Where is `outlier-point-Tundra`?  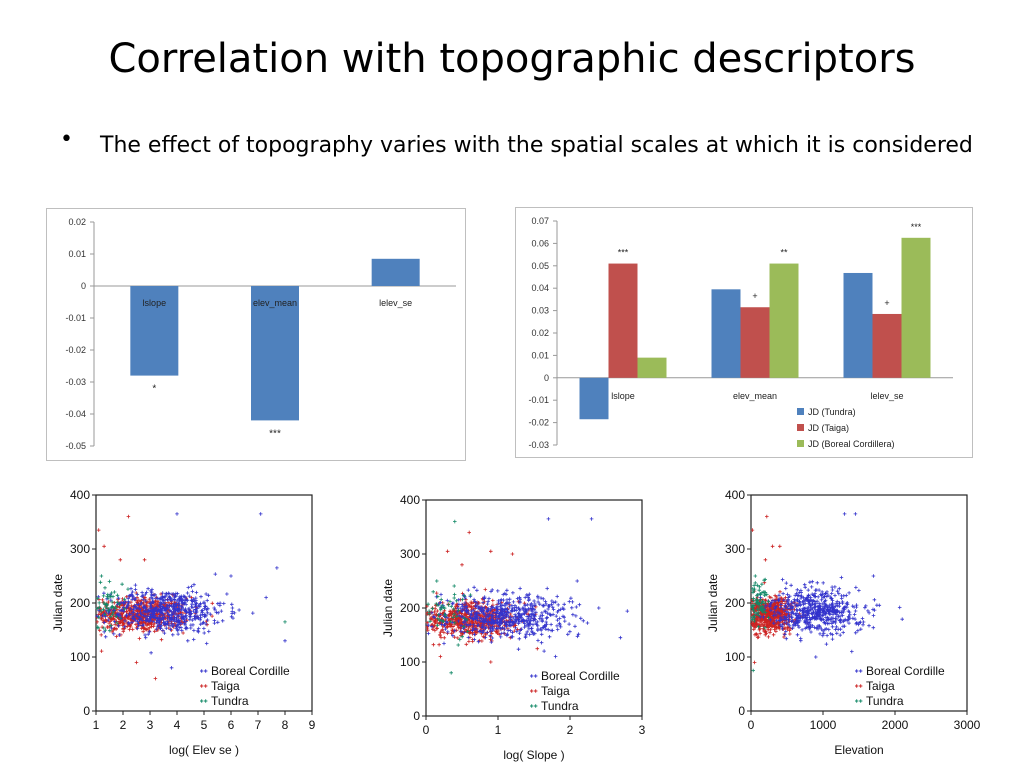
outlier-point-Tundra is located at coordinates (755, 576).